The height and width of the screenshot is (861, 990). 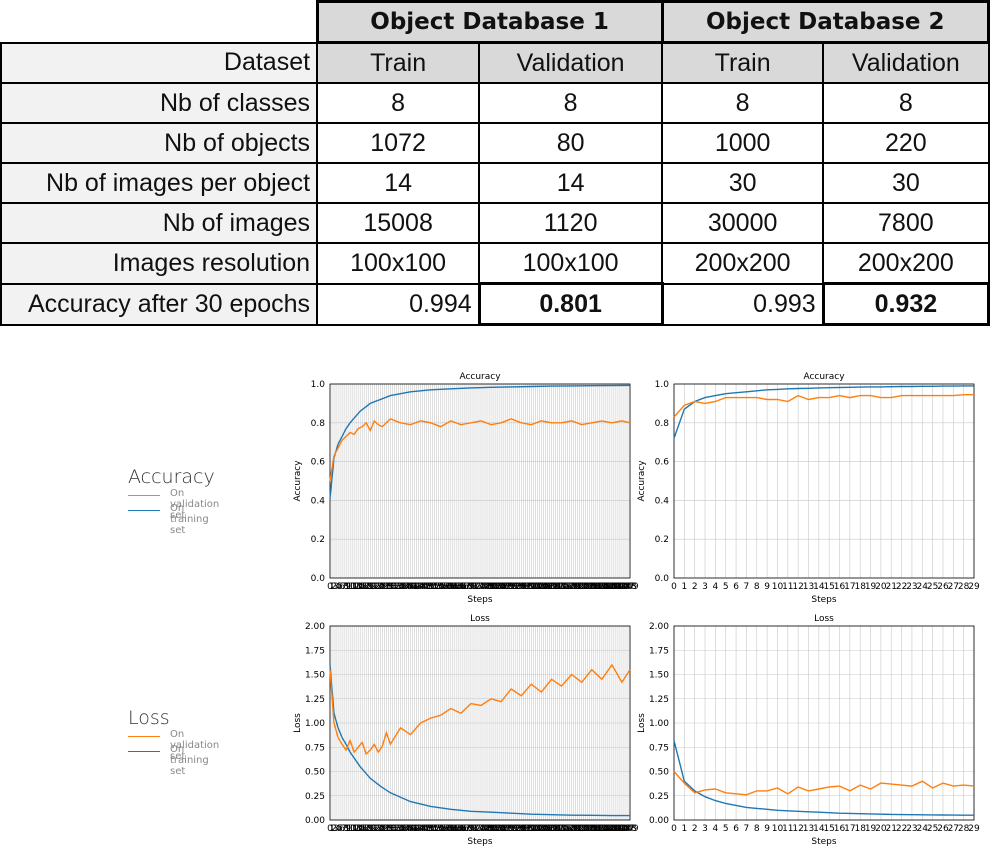 What do you see at coordinates (494, 587) in the screenshot?
I see `x-tick-label: 82` at bounding box center [494, 587].